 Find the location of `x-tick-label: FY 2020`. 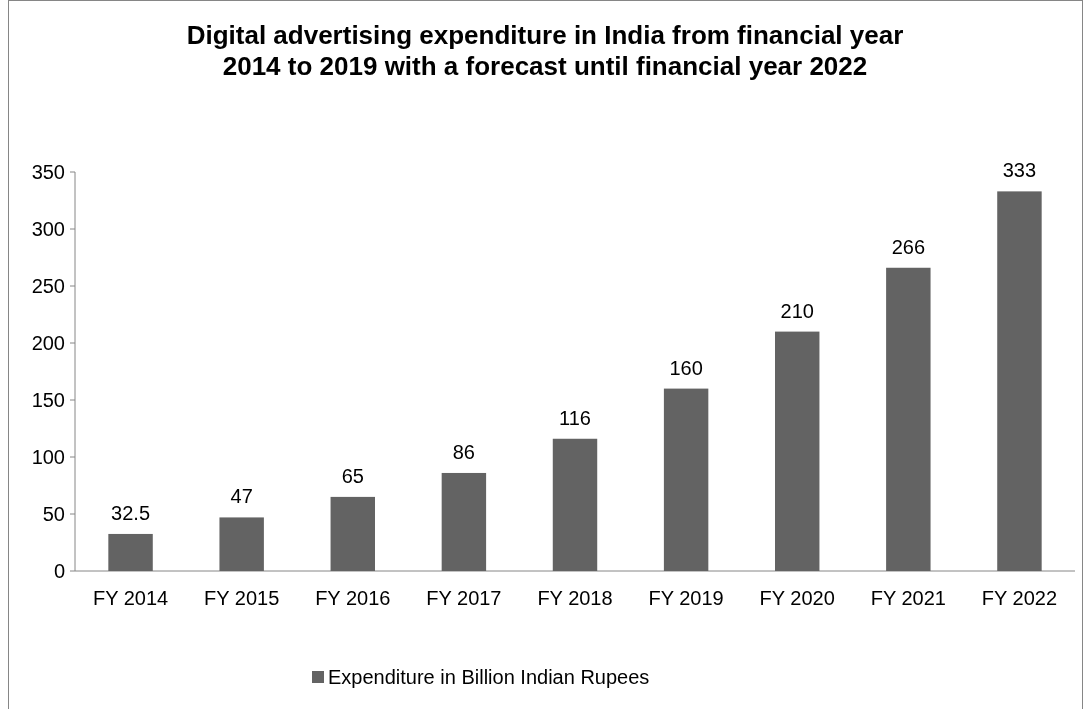

x-tick-label: FY 2020 is located at coordinates (797, 598).